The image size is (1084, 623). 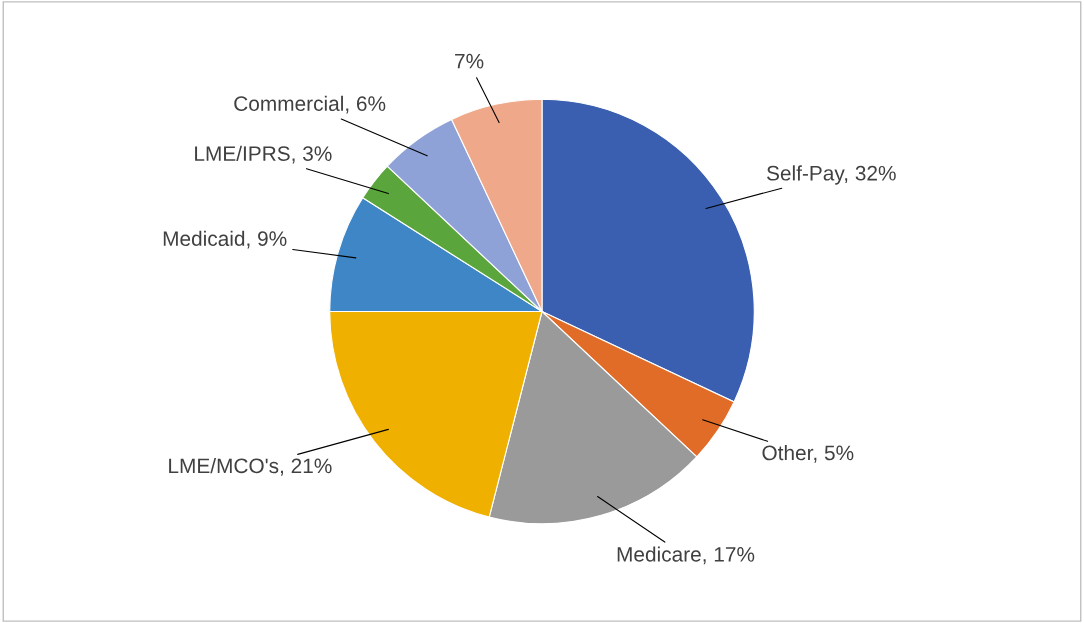 What do you see at coordinates (469, 61) in the screenshot?
I see `data-label: 7%` at bounding box center [469, 61].